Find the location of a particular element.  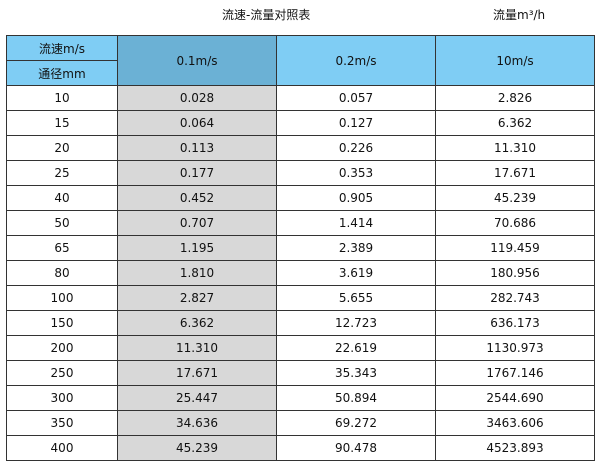

diameter-cell: 300 is located at coordinates (62, 398).